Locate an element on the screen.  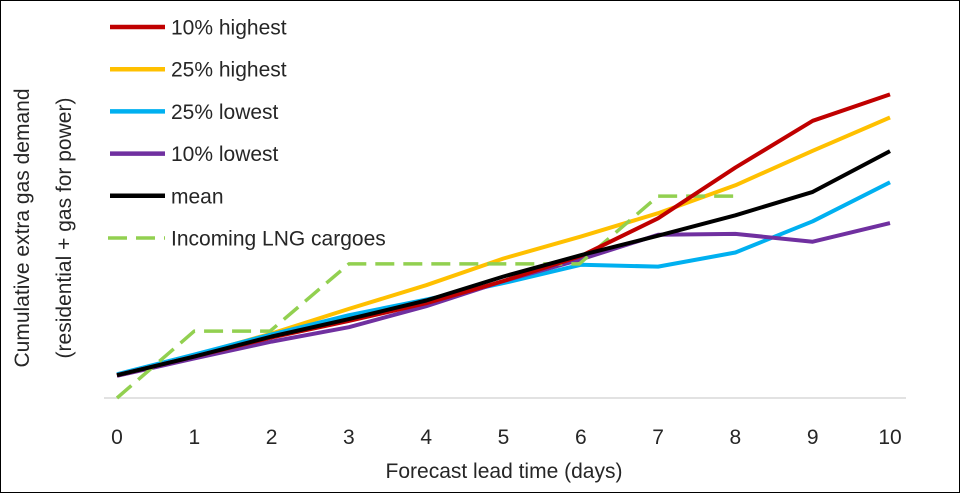
legend-label-10-highest: 10% highest is located at coordinates (229, 28).